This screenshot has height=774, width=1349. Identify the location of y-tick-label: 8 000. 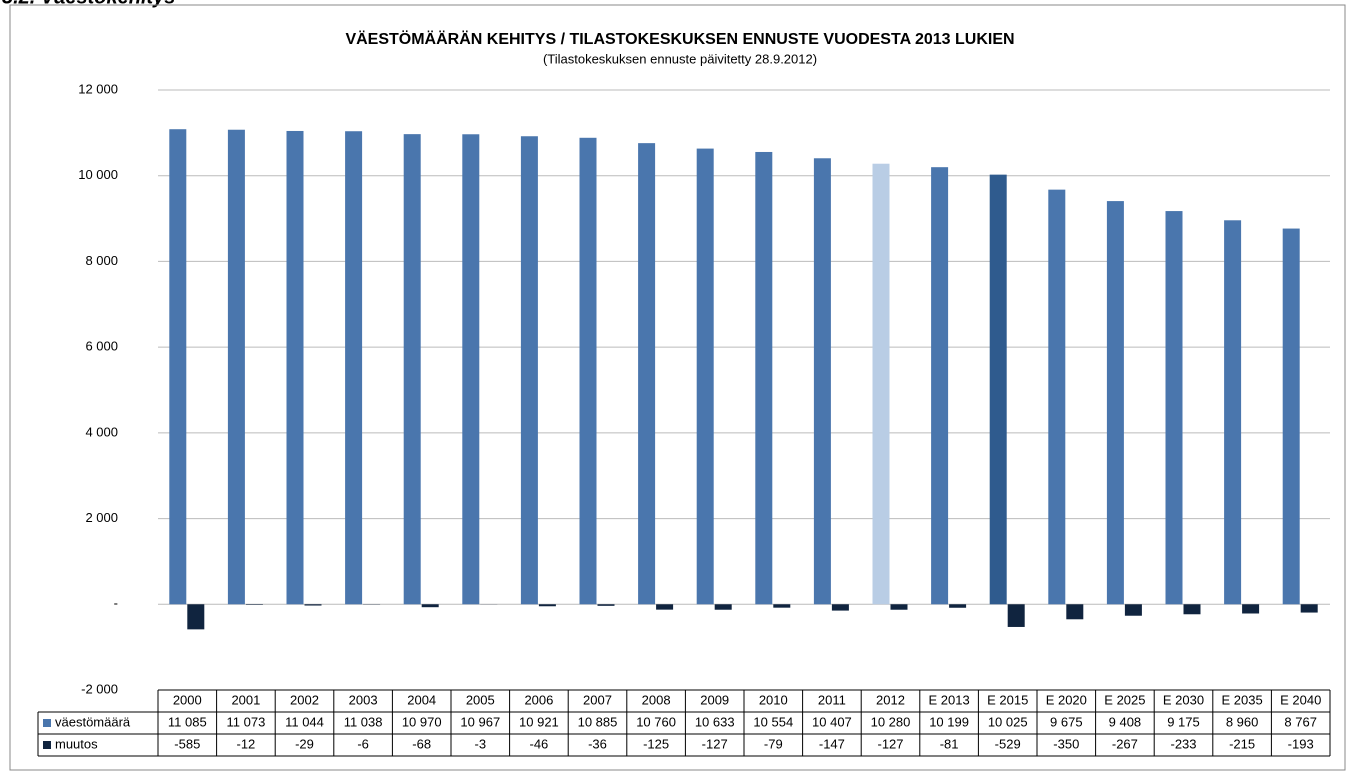
(101, 260).